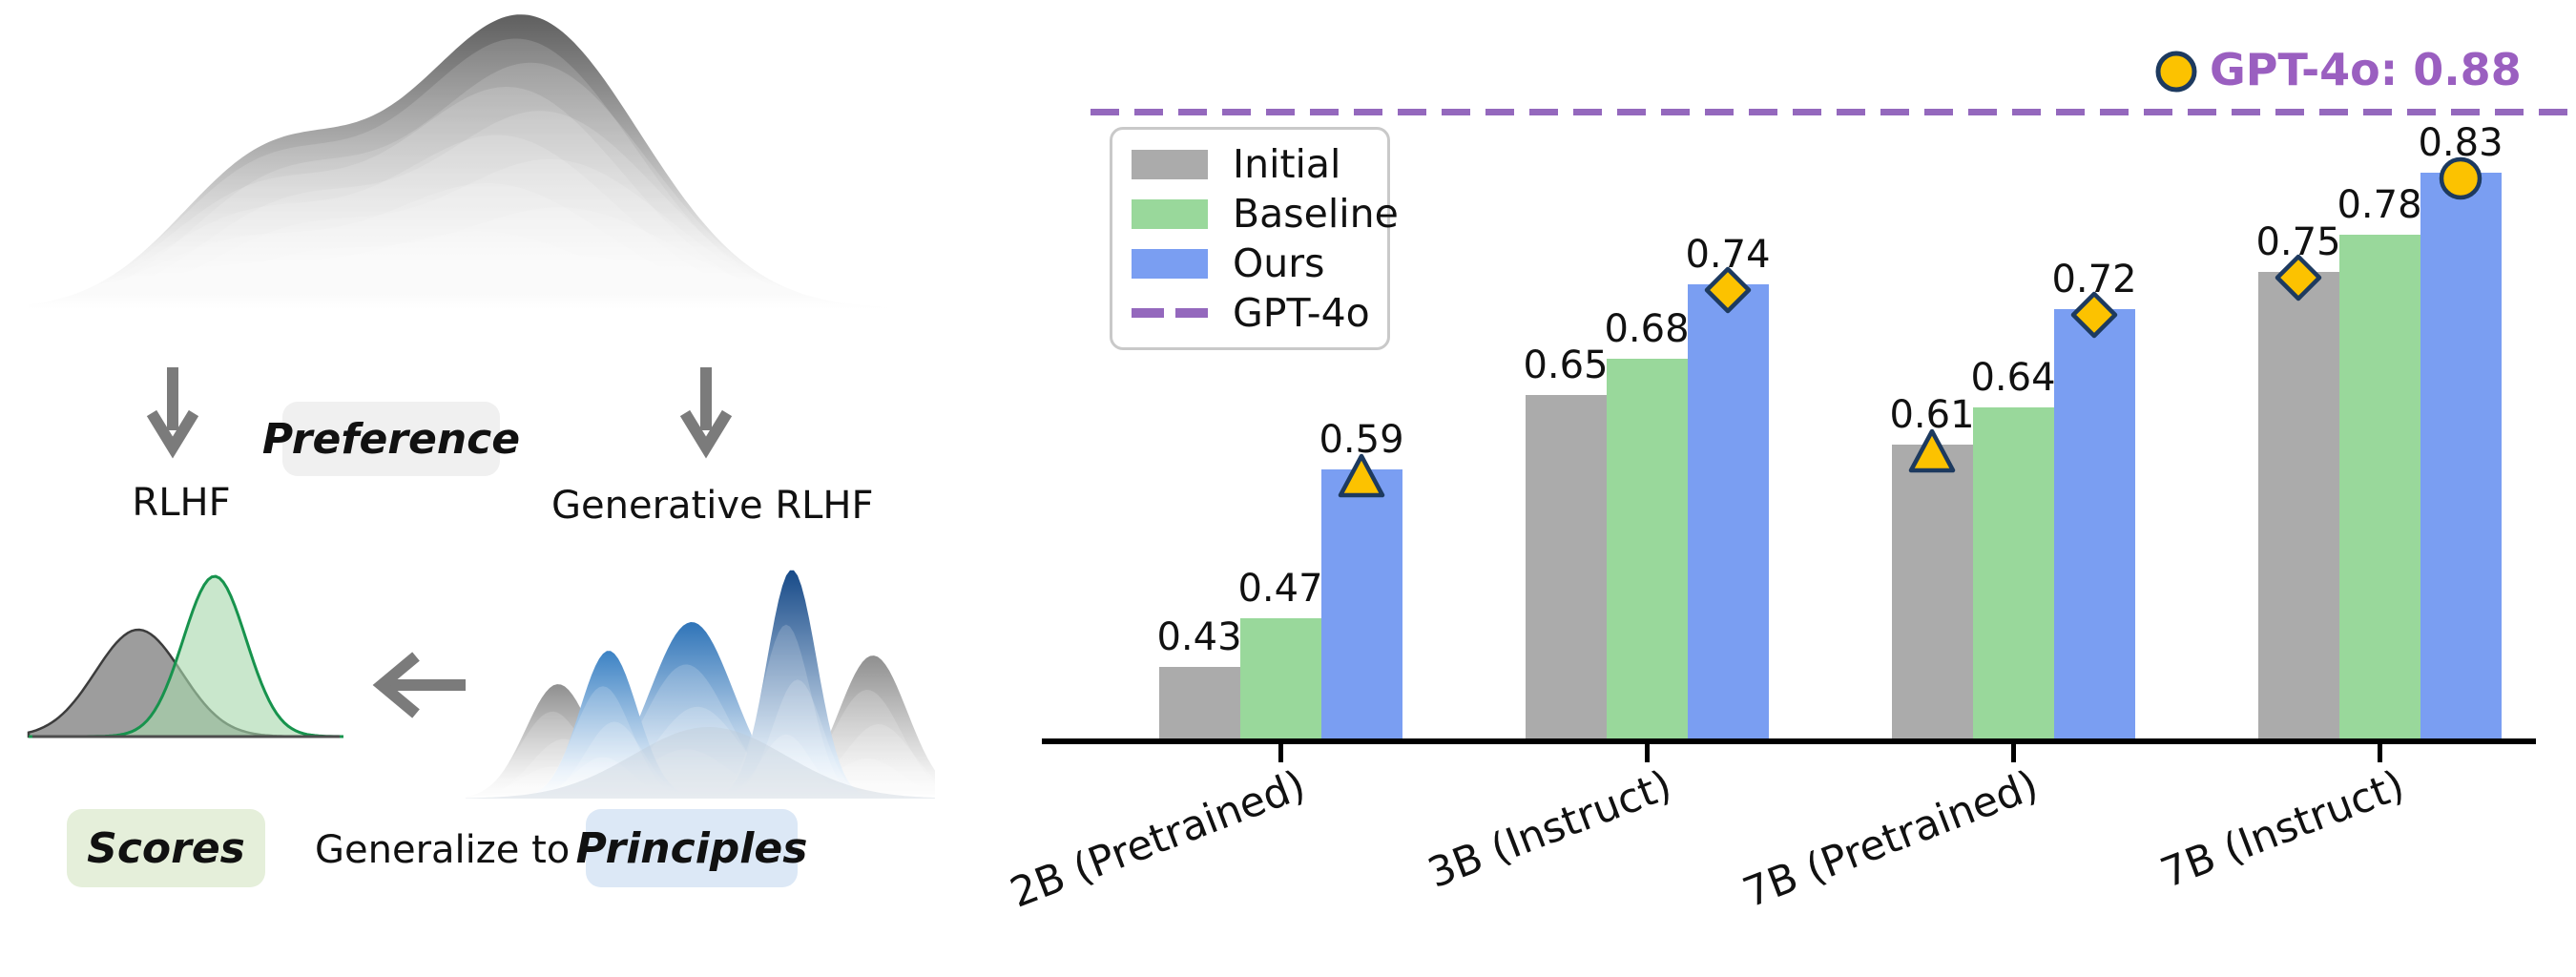  I want to click on principles-label: Principles, so click(691, 848).